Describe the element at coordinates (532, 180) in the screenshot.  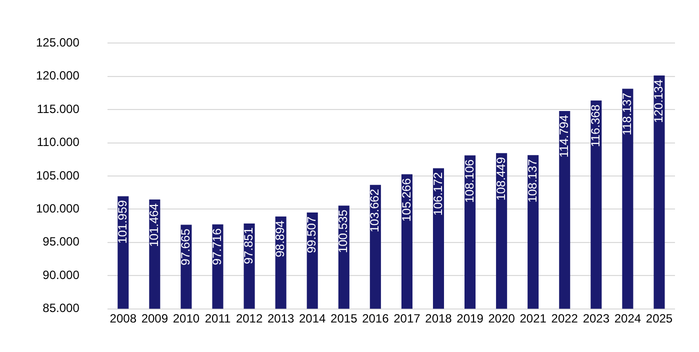
I see `data-label: 108.137` at that location.